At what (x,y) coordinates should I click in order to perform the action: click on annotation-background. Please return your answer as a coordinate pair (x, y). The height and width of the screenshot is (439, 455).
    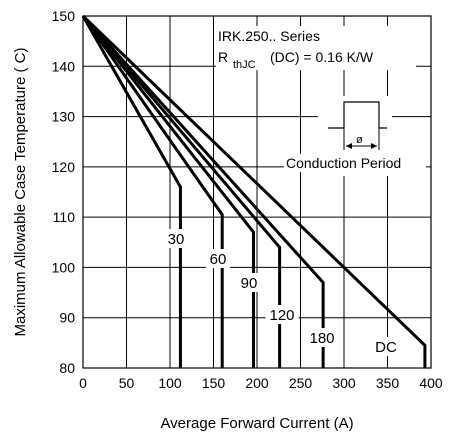
    Looking at the image, I should click on (316, 48).